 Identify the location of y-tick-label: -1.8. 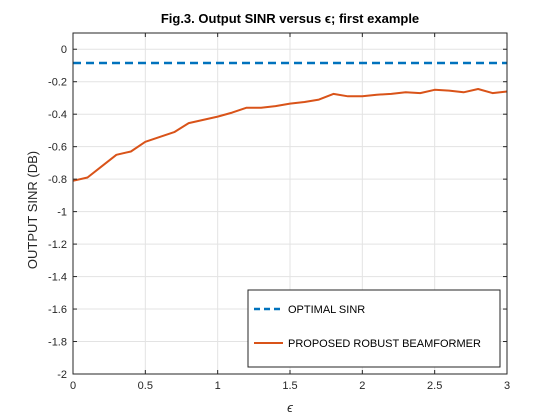
(57, 343).